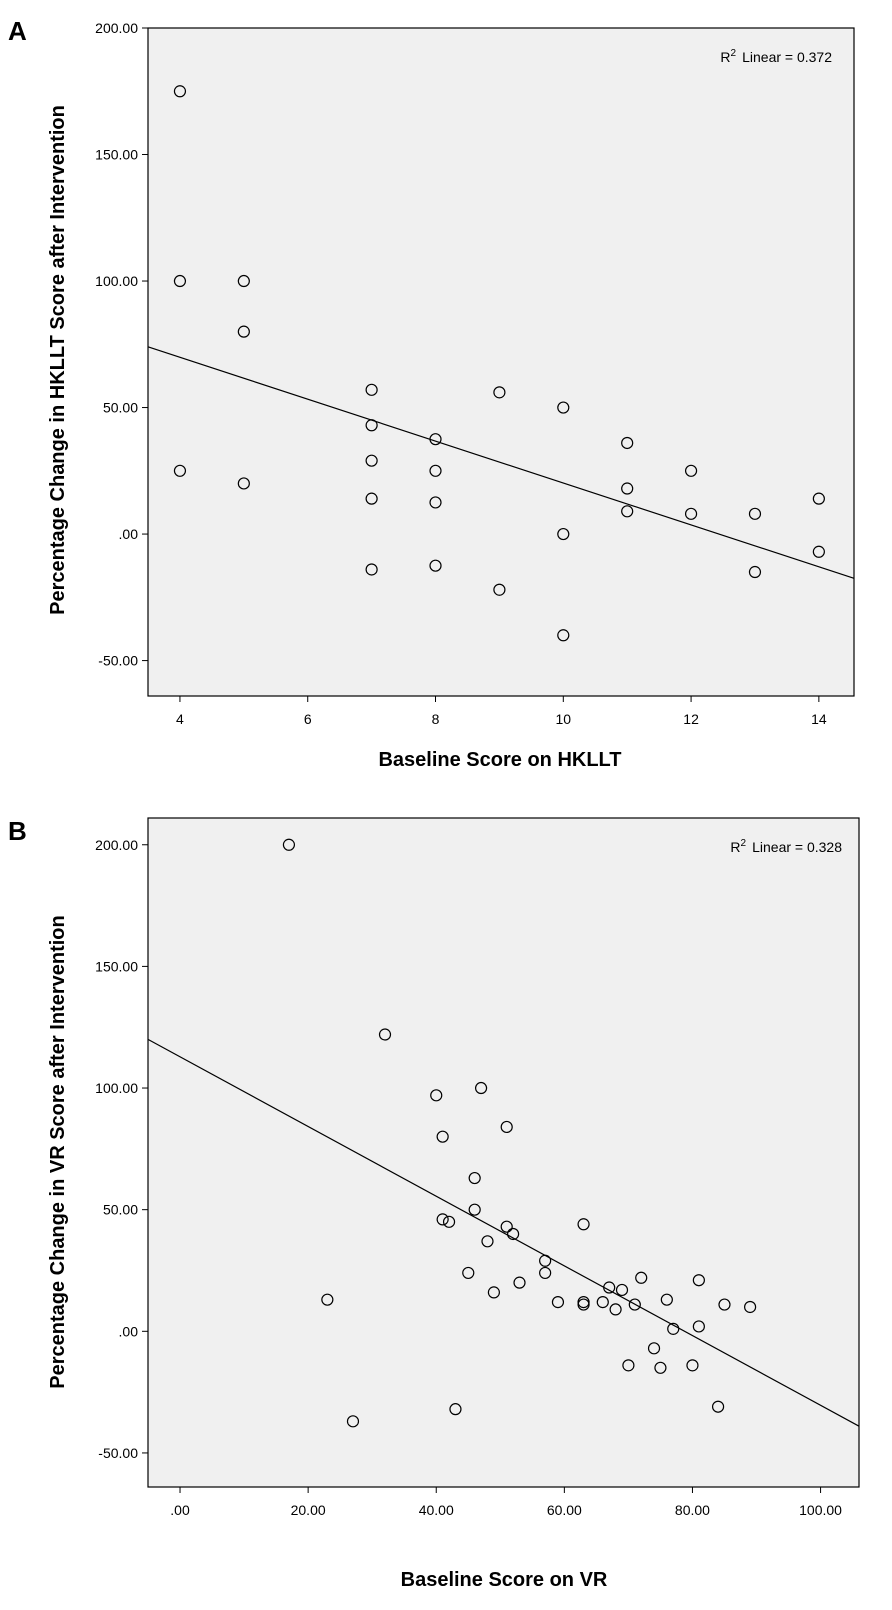  Describe the element at coordinates (17, 31) in the screenshot. I see `panel-a-label: A` at that location.